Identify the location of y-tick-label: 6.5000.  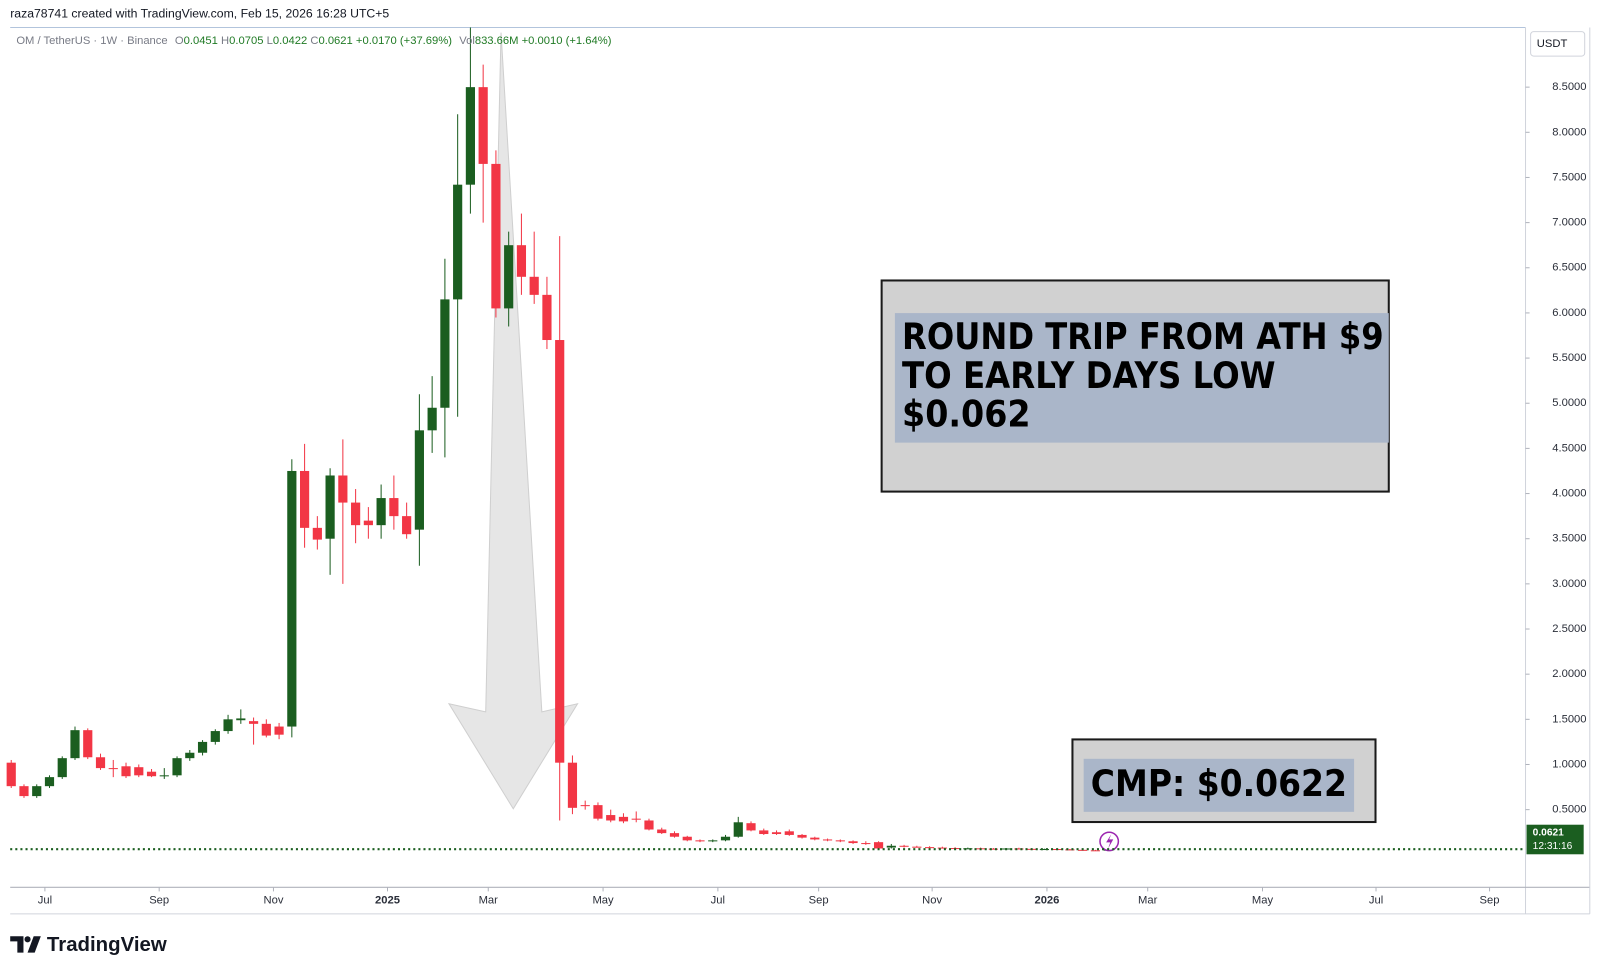
(1569, 268).